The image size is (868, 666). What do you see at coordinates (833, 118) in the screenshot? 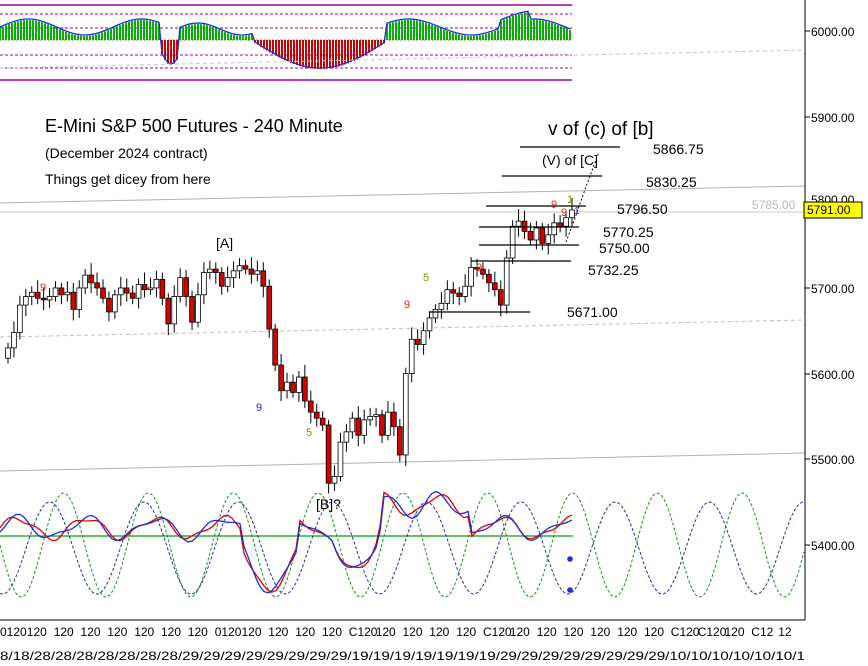
I see `y-tick-5900: 5900.00` at bounding box center [833, 118].